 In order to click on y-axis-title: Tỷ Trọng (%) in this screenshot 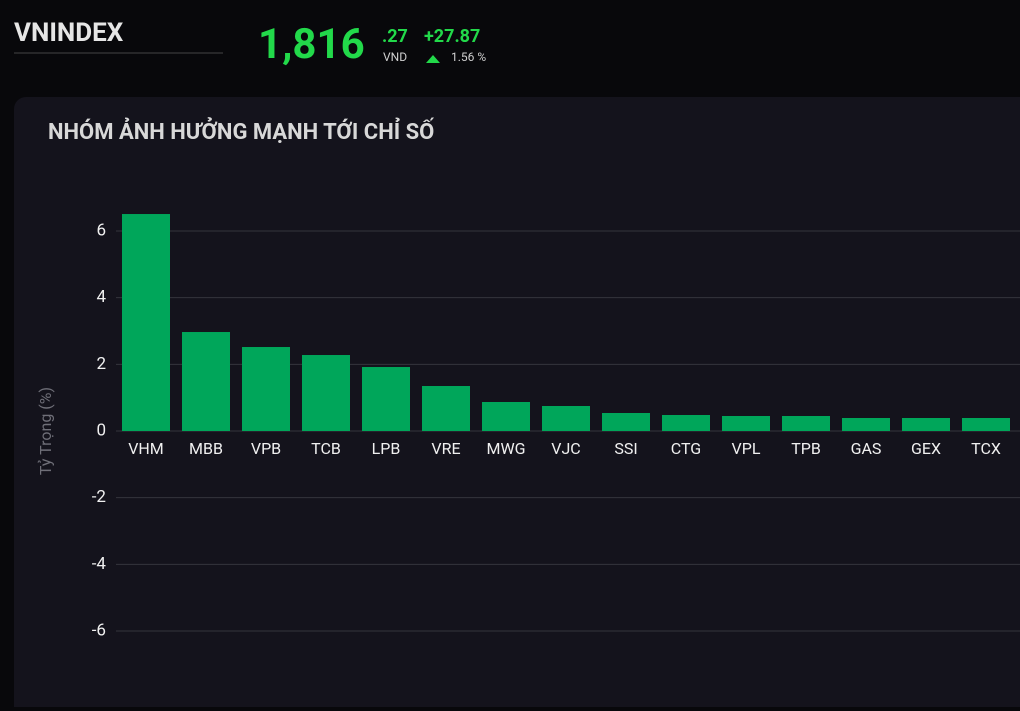, I will do `click(45, 431)`.